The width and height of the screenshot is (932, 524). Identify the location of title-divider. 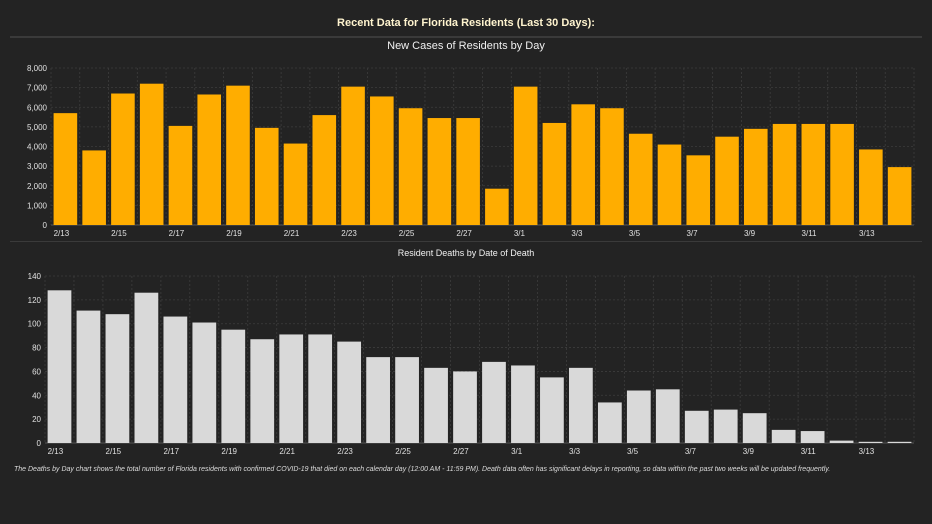
(466, 36).